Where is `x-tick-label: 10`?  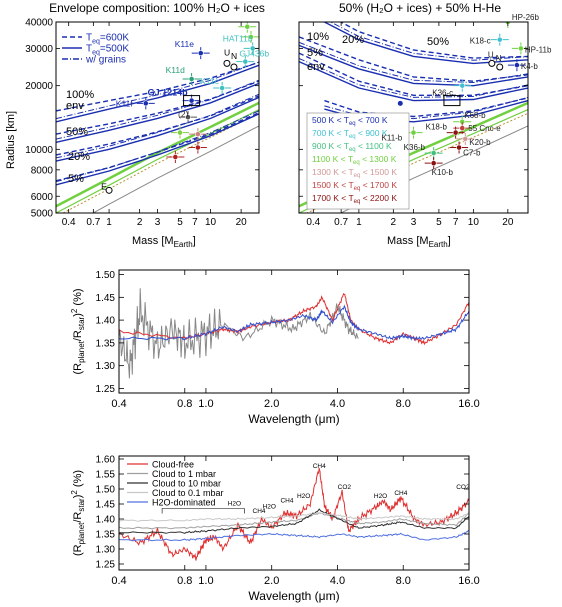
x-tick-label: 10 is located at coordinates (211, 222).